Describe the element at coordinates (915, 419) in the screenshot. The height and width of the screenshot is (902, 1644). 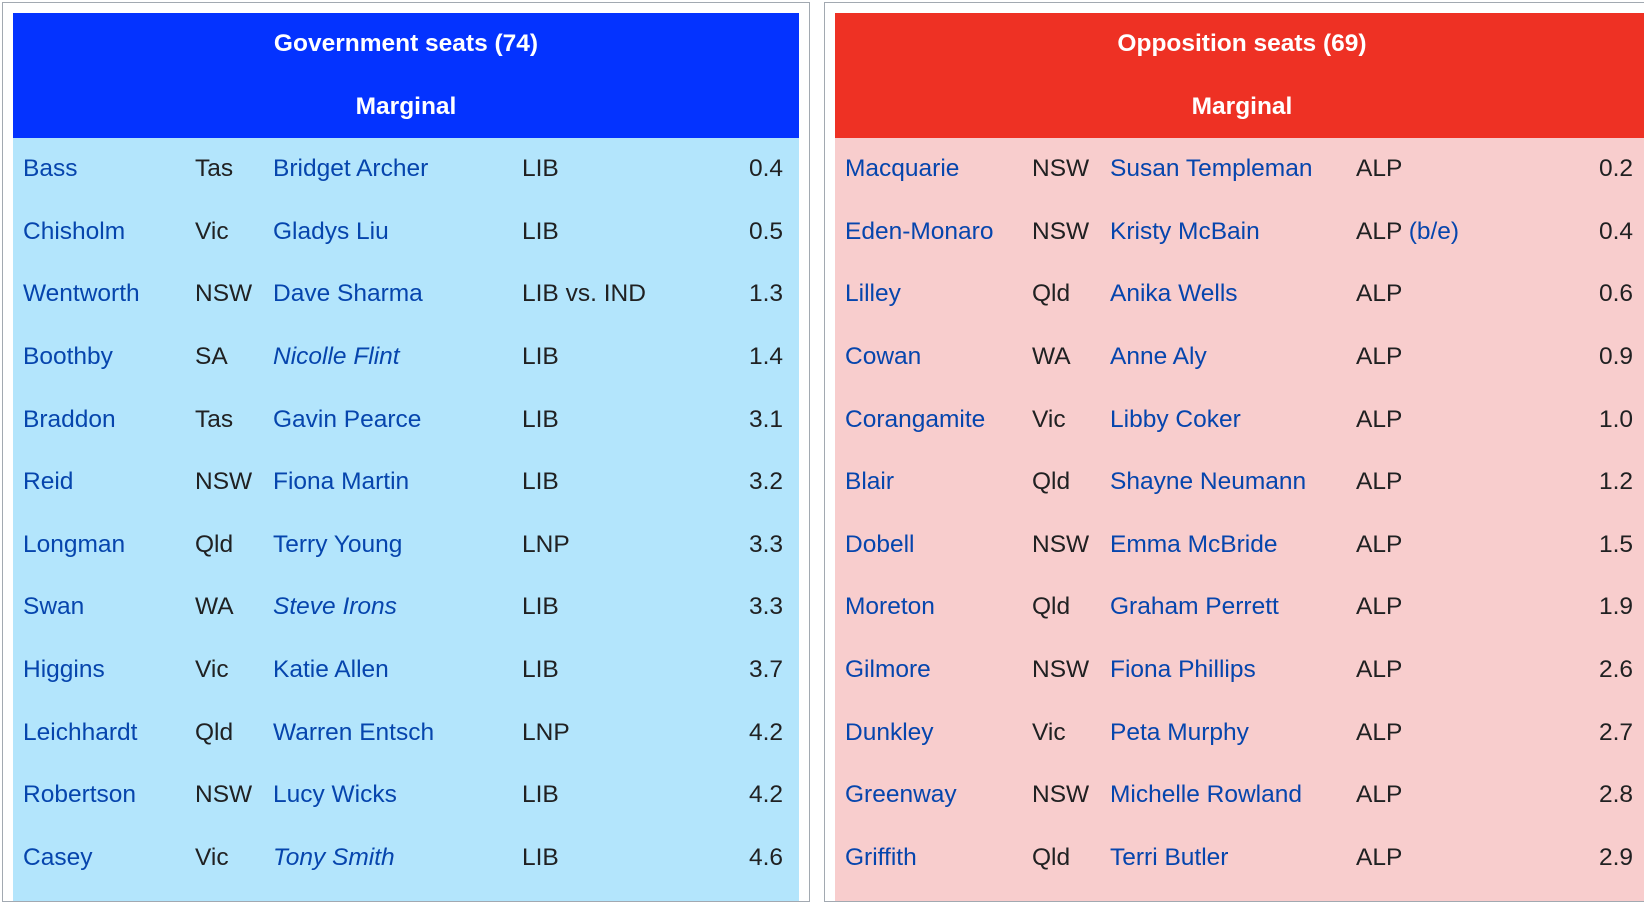
I see `seat-link: Corangamite` at that location.